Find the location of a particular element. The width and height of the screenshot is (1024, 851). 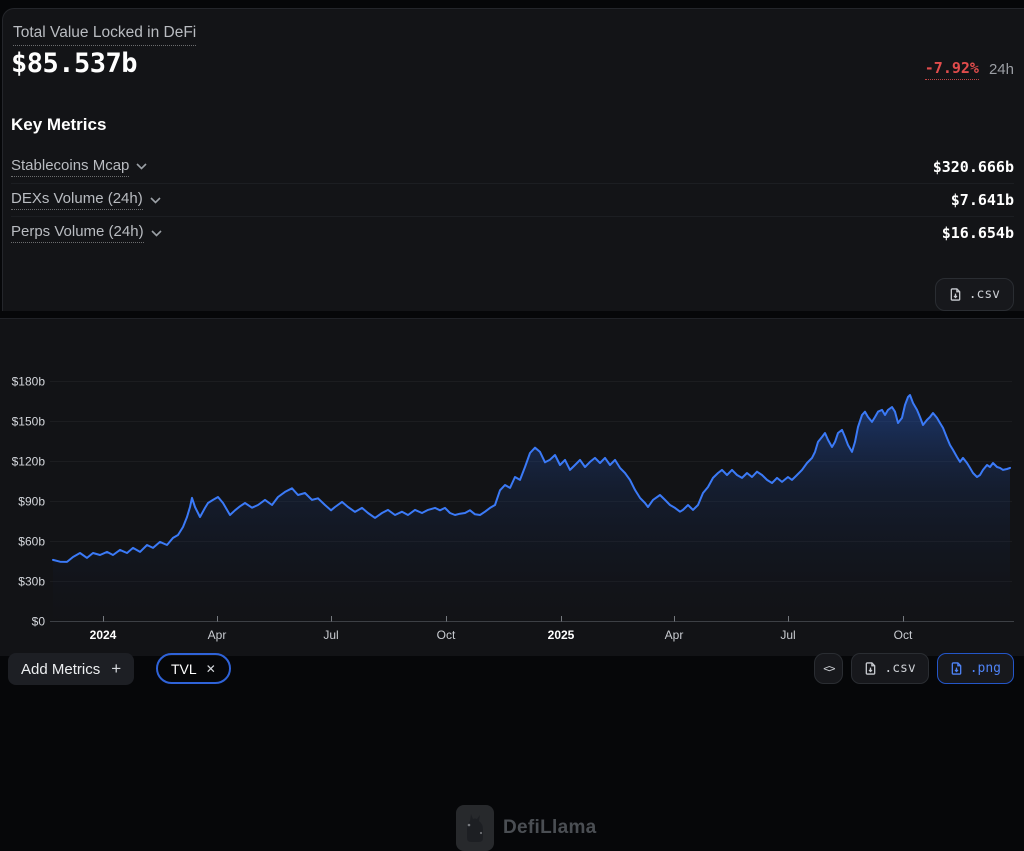

plus-icon: + is located at coordinates (116, 668).